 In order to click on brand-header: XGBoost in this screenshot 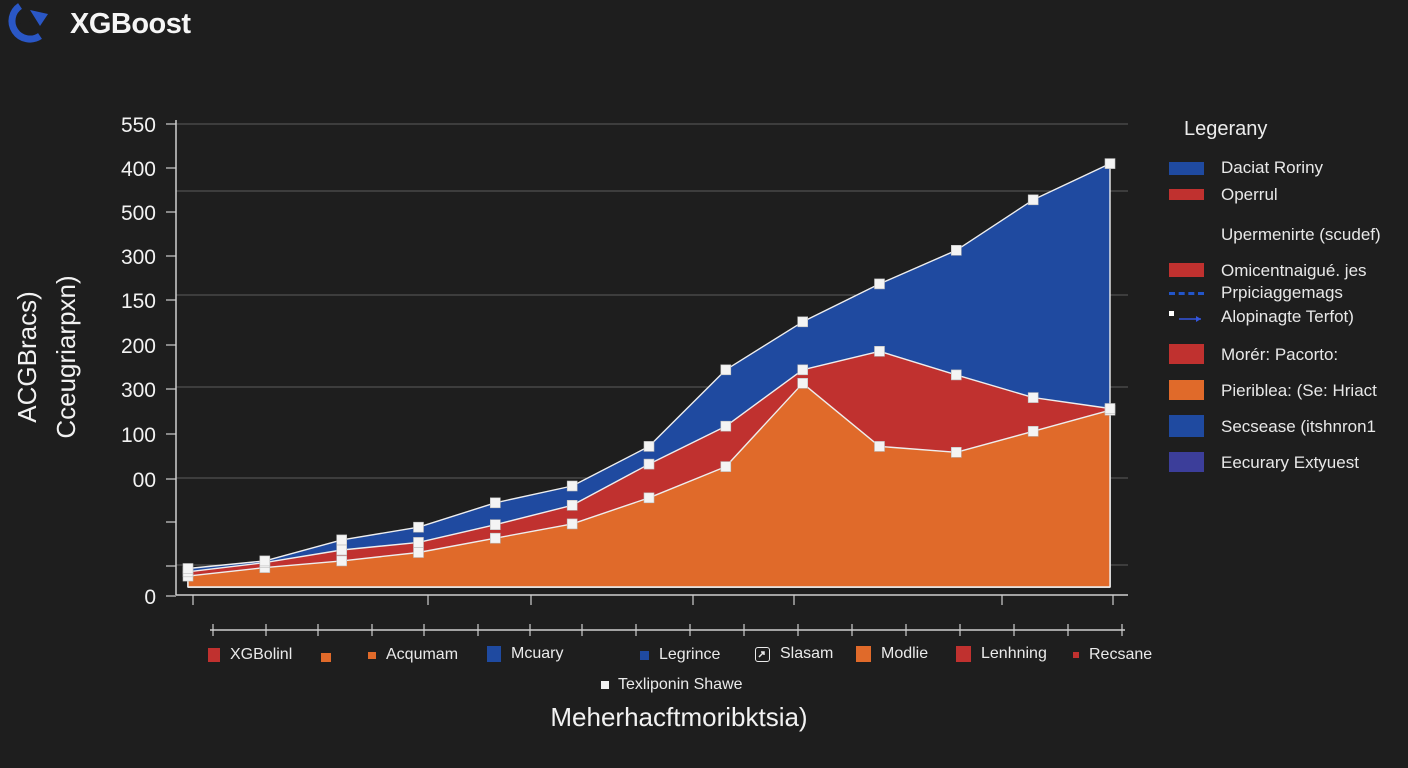, I will do `click(95, 24)`.